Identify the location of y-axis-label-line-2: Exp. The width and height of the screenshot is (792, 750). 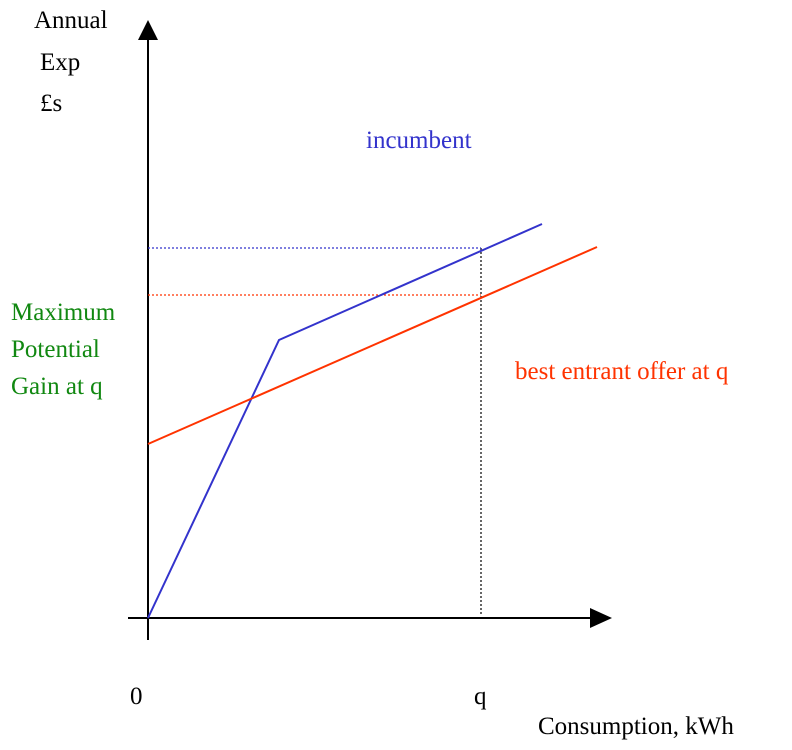
(60, 62).